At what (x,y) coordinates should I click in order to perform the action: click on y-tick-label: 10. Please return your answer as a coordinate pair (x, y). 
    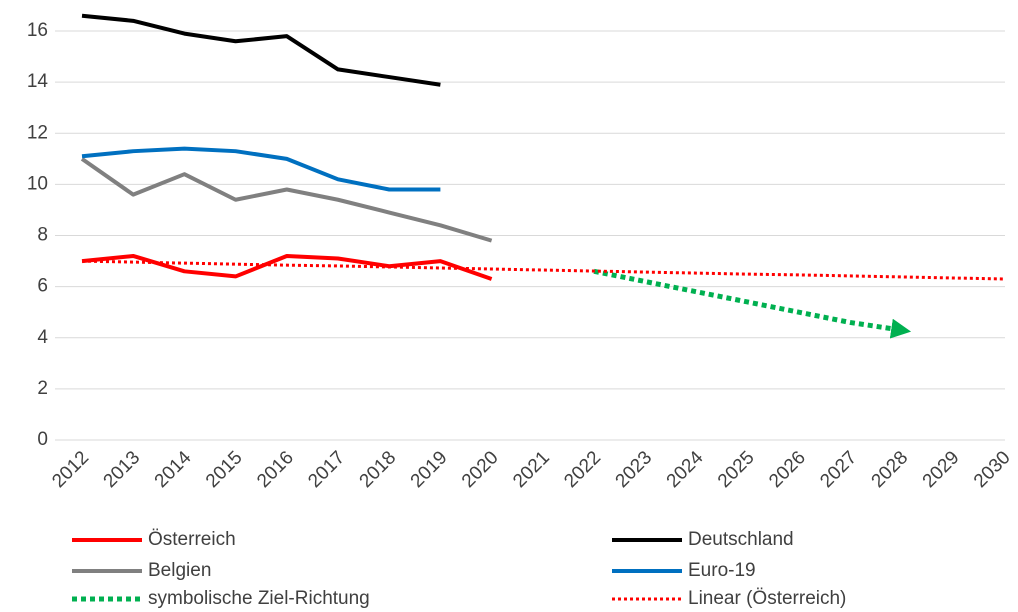
    Looking at the image, I should click on (37, 183).